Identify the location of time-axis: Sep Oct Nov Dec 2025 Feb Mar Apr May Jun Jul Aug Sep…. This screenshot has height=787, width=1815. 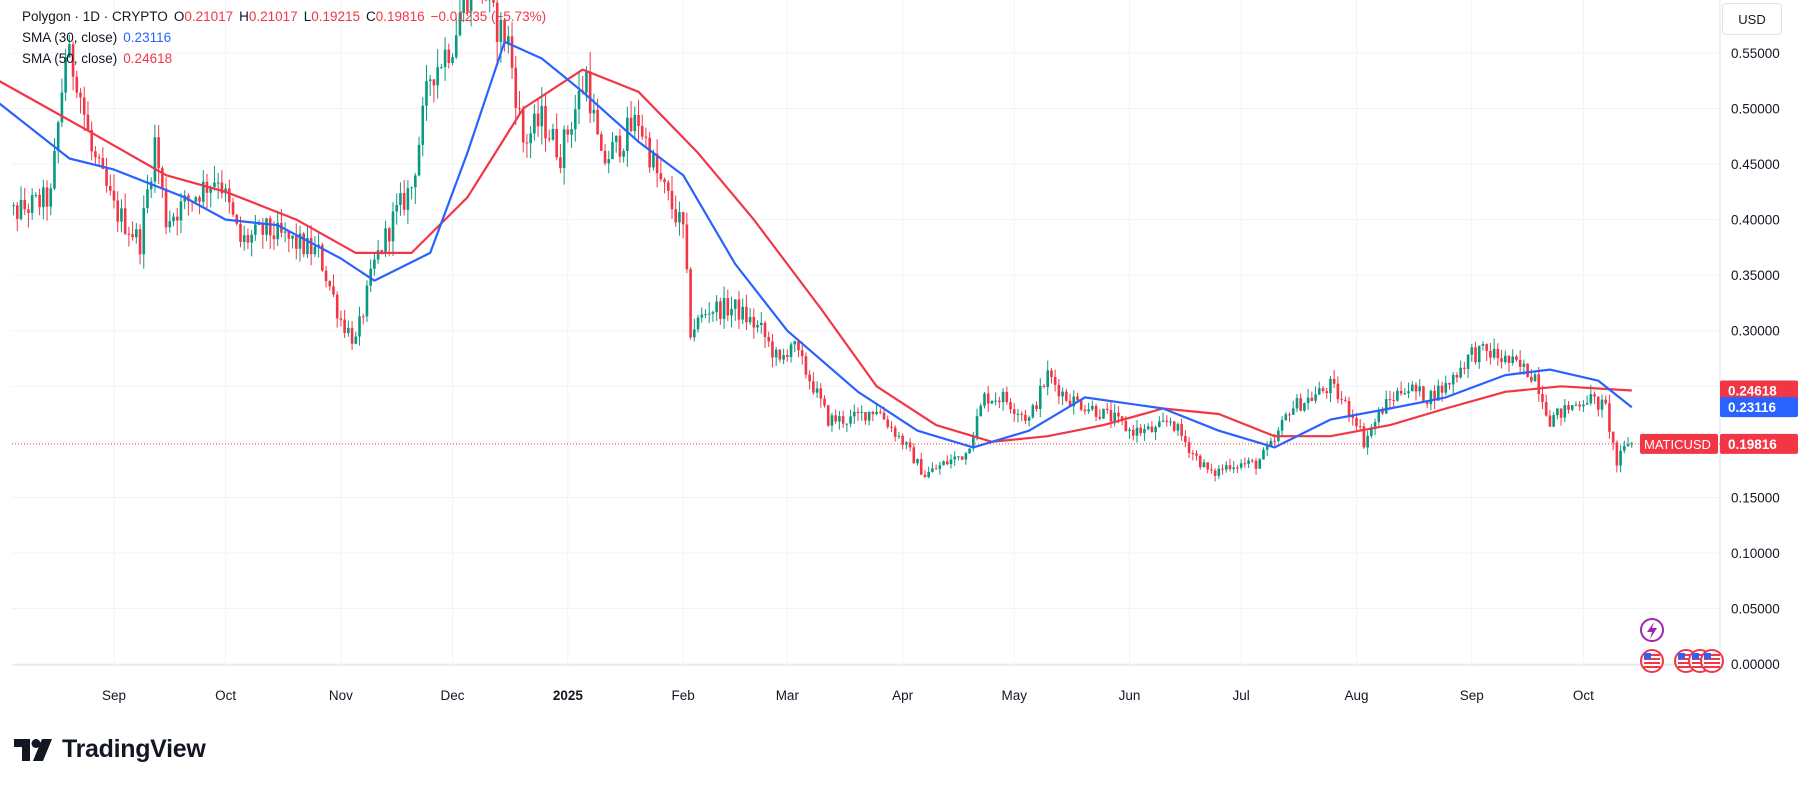
(848, 695).